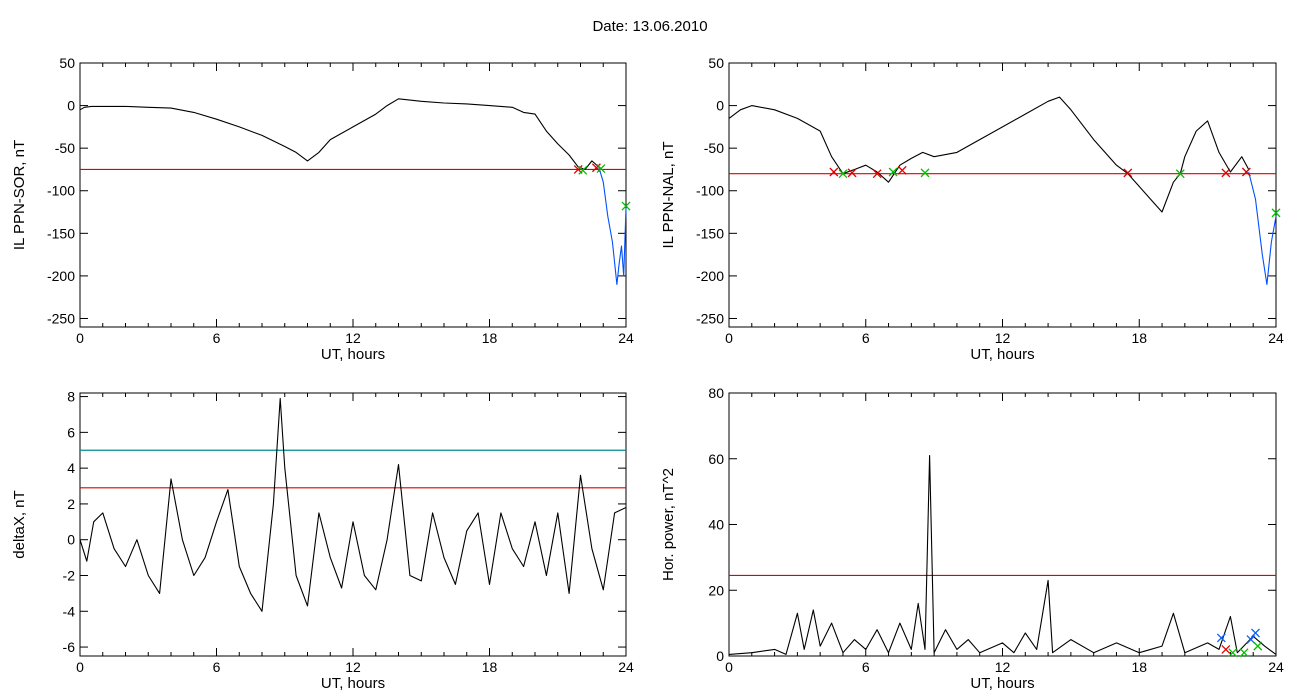  Describe the element at coordinates (69, 575) in the screenshot. I see `y-tick-label: -2` at that location.